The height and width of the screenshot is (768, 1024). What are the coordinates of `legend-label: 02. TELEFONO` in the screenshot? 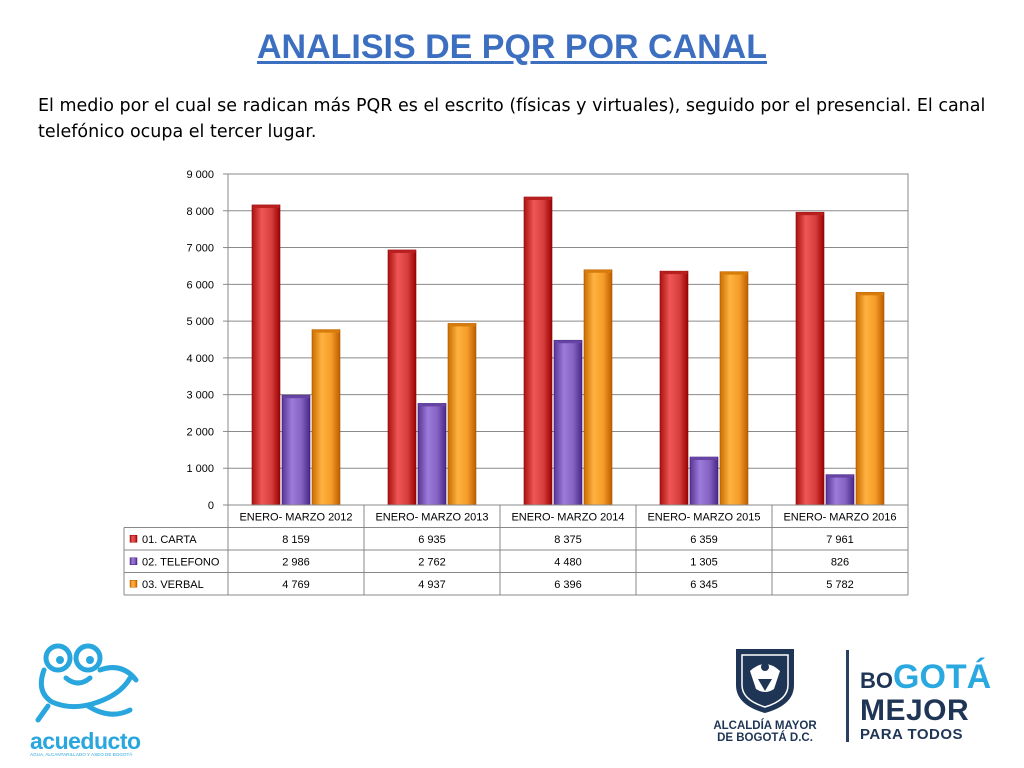 It's located at (181, 563).